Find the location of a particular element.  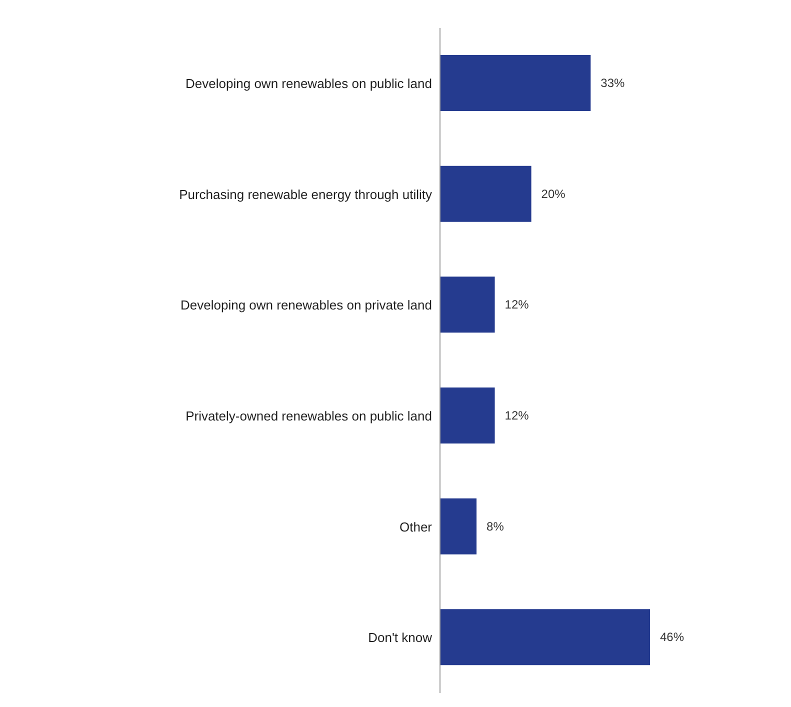

data-label: 8% is located at coordinates (495, 526).